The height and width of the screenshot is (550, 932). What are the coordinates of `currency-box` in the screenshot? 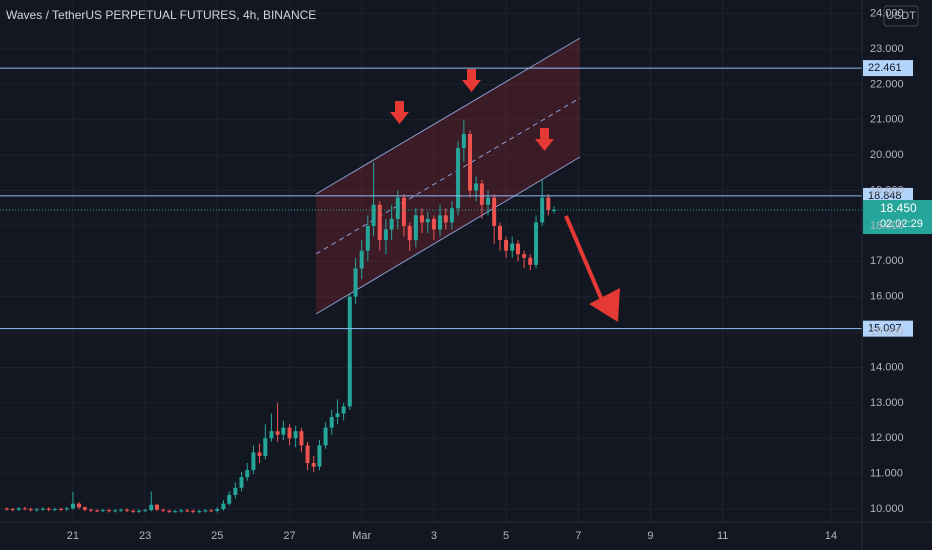 It's located at (901, 16).